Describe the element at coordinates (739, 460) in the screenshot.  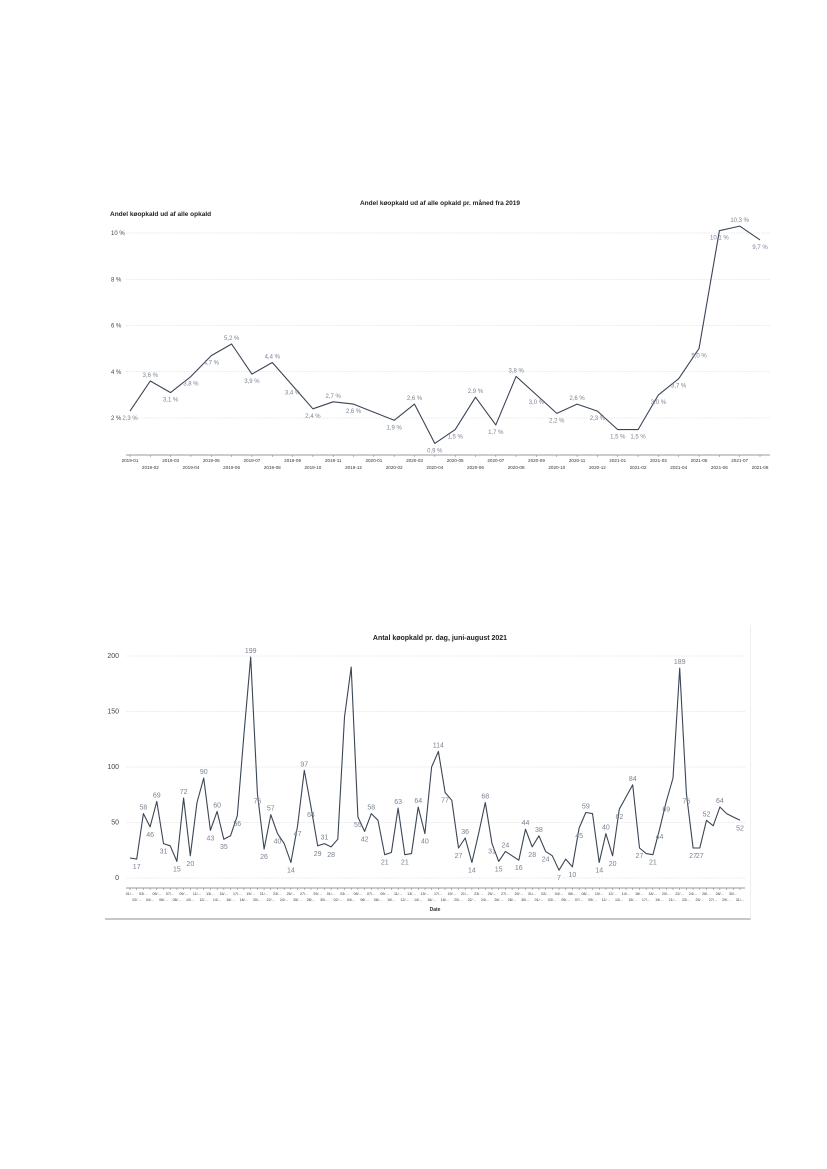
I see `x-tick-label: 2021-07` at that location.